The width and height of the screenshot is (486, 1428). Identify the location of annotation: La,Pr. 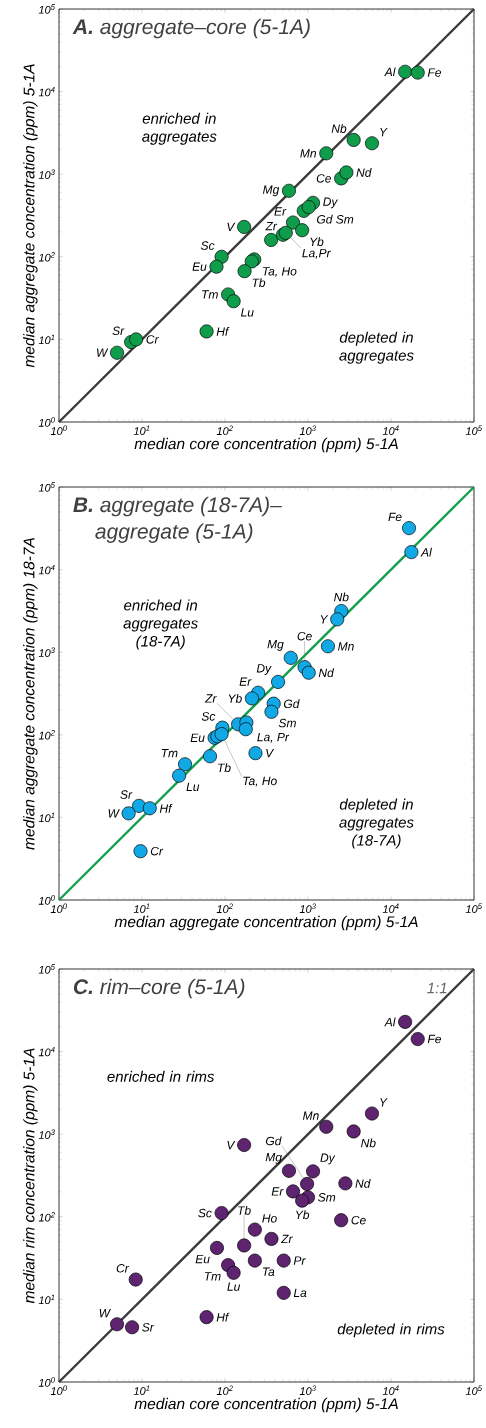
(316, 253).